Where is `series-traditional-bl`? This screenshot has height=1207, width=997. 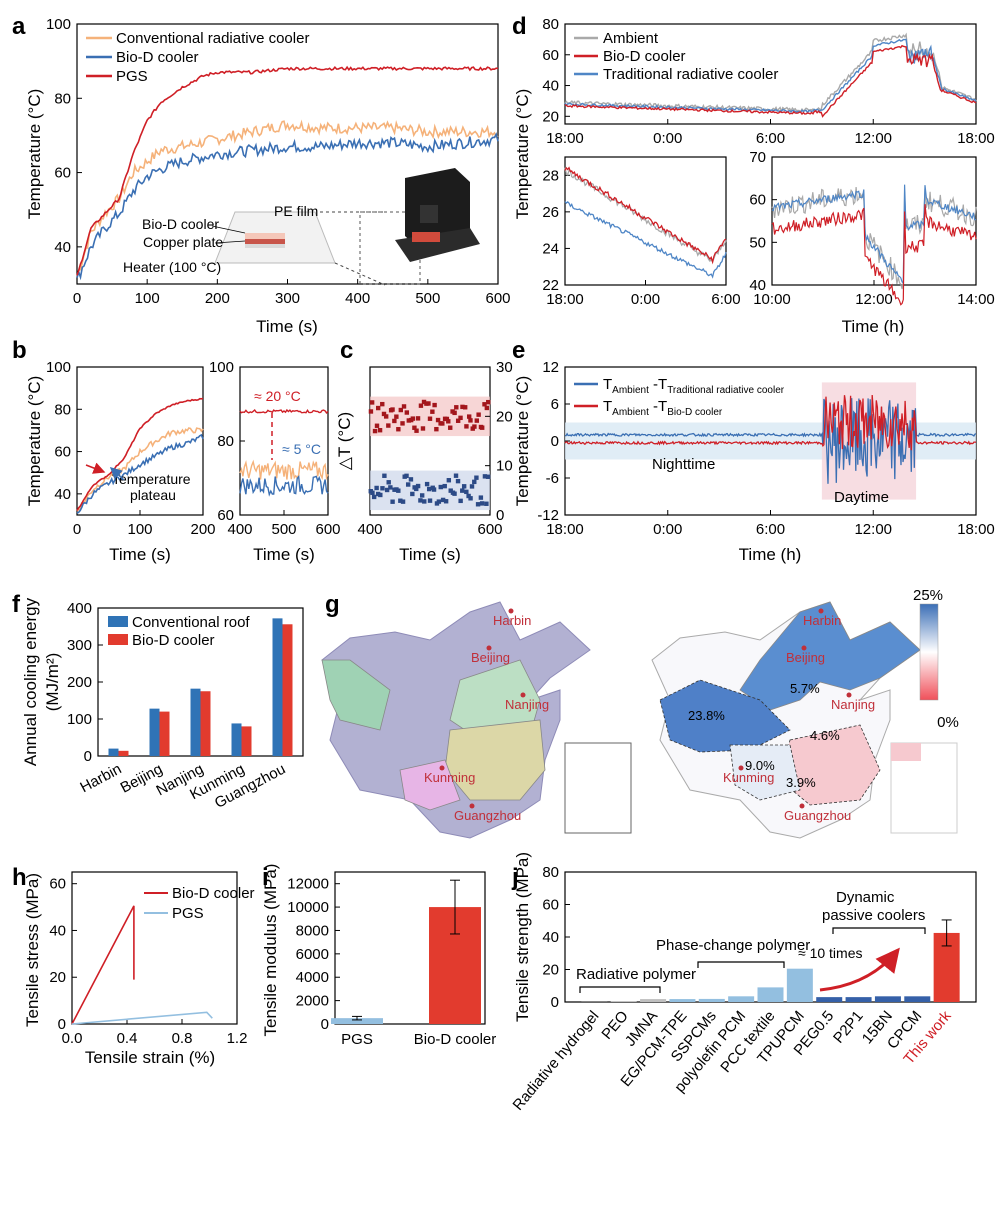 series-traditional-bl is located at coordinates (645, 240).